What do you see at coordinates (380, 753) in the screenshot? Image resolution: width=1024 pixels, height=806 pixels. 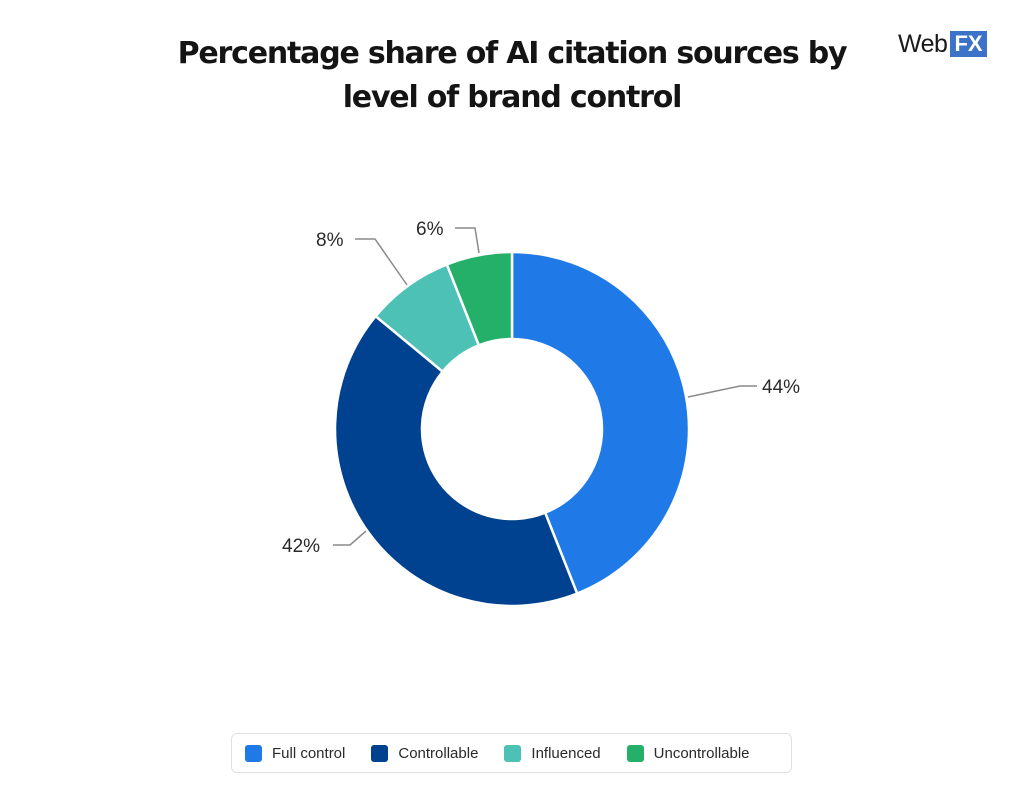 I see `legend-swatch-controllable` at bounding box center [380, 753].